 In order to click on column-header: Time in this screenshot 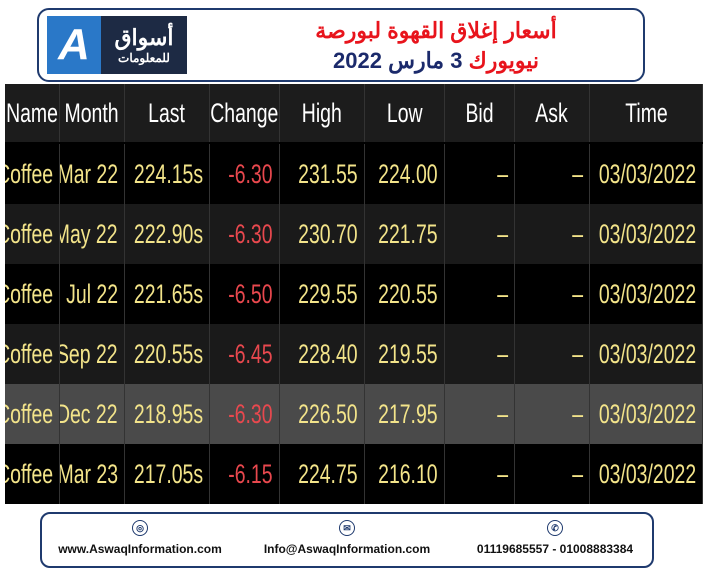, I will do `click(646, 113)`.